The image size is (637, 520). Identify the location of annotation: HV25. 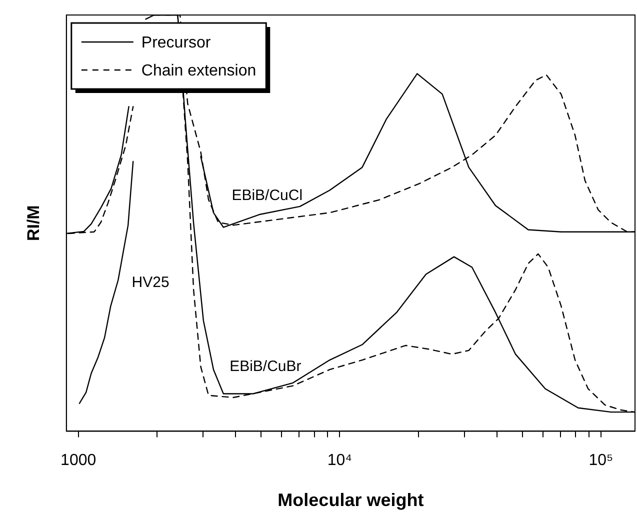
(151, 283).